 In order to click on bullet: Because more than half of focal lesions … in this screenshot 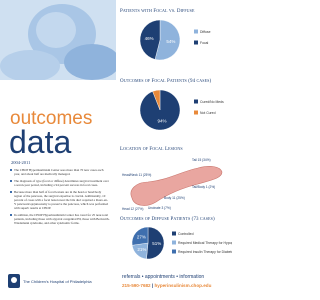, I will do `click(60, 200)`.